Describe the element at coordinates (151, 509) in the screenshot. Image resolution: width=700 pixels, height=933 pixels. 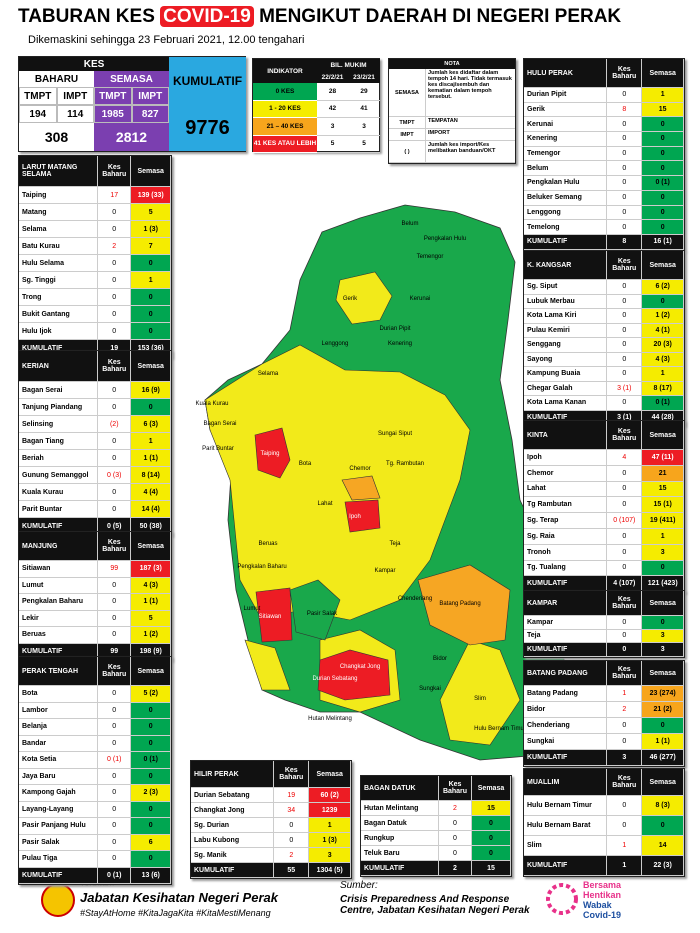
I see `active-cases: 14 (4)` at that location.